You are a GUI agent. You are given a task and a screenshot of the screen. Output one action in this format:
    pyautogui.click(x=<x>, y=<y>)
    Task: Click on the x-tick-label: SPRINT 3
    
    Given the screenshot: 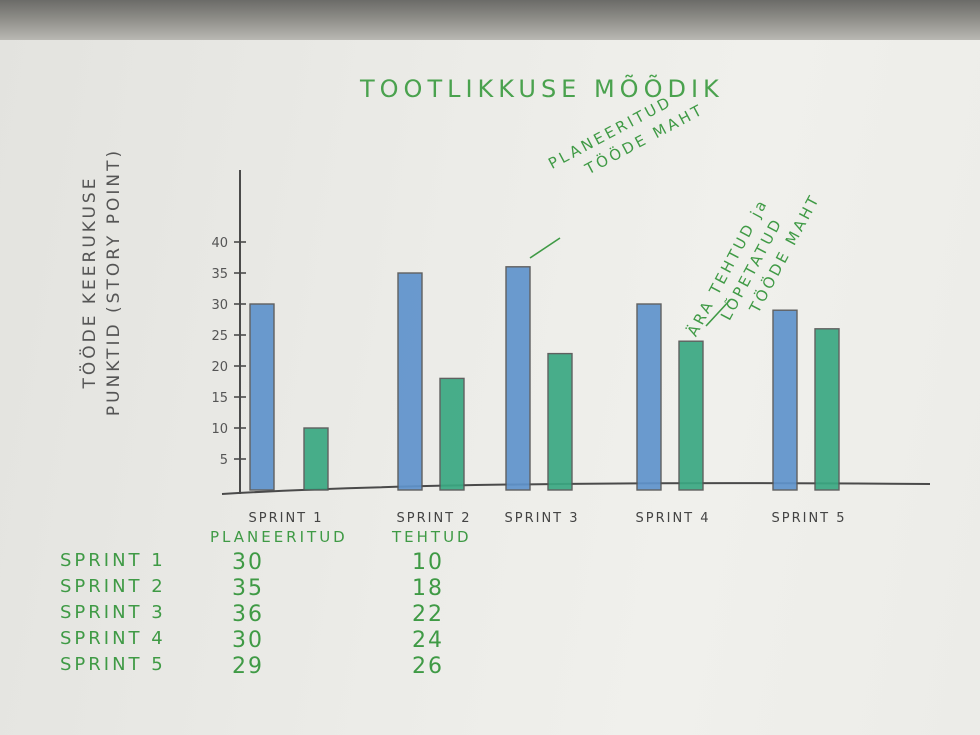 What is the action you would take?
    pyautogui.click(x=541, y=518)
    